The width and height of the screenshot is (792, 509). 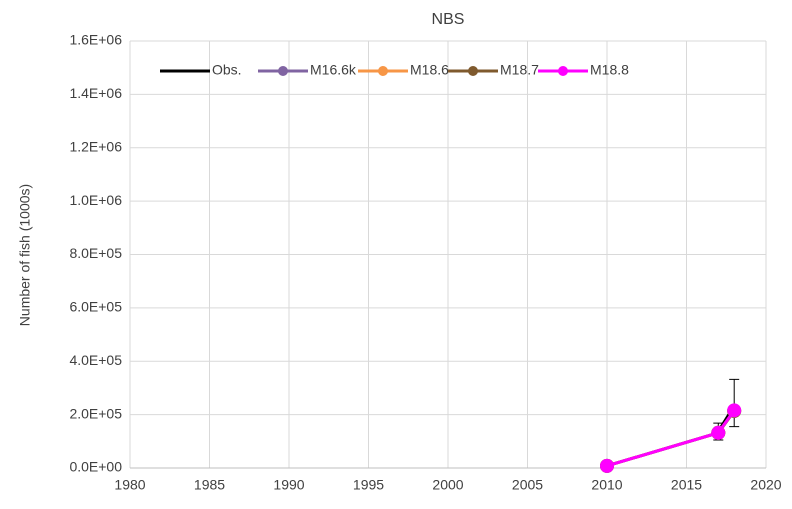 I want to click on chart-title: NBS, so click(x=448, y=19).